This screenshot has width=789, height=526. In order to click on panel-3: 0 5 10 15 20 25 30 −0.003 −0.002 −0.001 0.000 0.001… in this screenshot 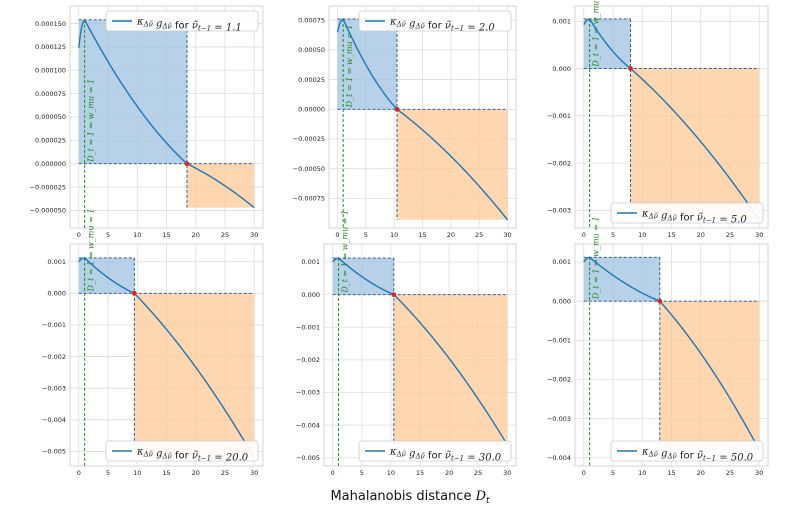, I will do `click(658, 119)`.